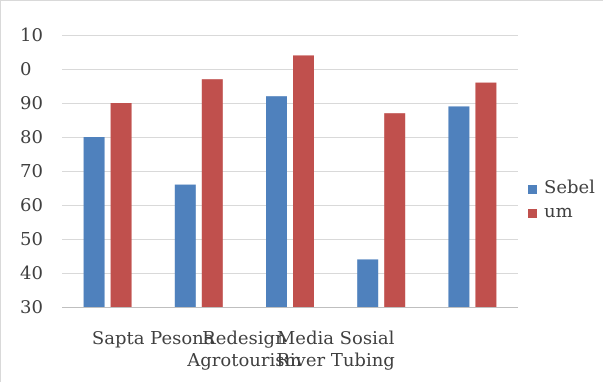 This screenshot has height=382, width=603. I want to click on y-tick-label: 10, so click(31, 35).